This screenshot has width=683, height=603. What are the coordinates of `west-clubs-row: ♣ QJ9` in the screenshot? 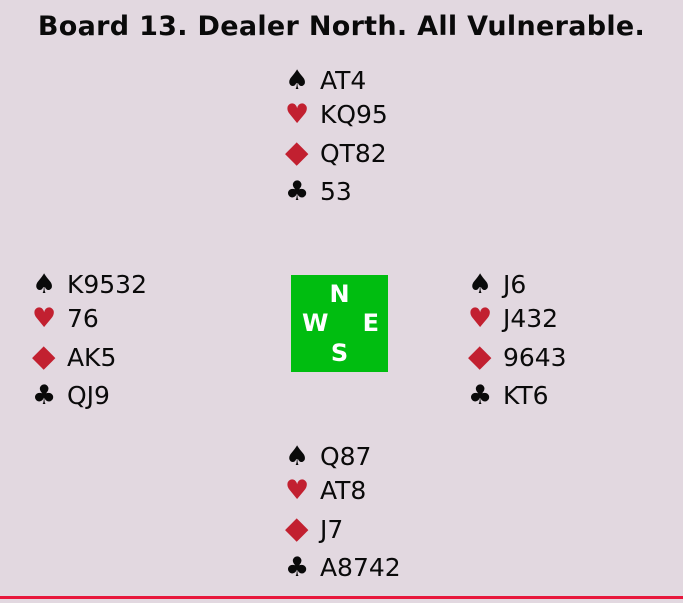 It's located at (89, 396).